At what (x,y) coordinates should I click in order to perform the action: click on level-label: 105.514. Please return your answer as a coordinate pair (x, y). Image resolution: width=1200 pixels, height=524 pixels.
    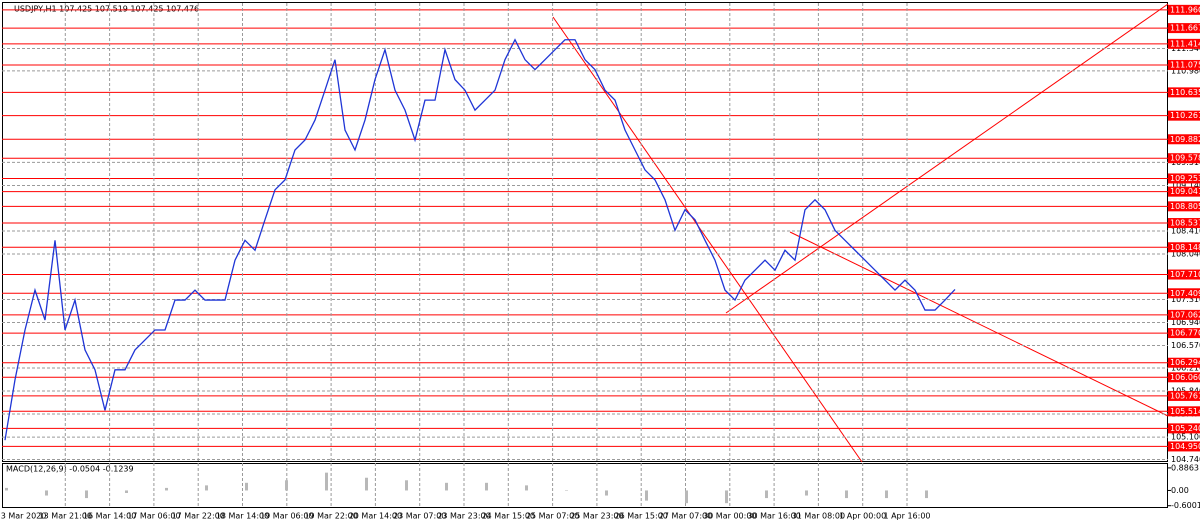
    Looking at the image, I should click on (1185, 411).